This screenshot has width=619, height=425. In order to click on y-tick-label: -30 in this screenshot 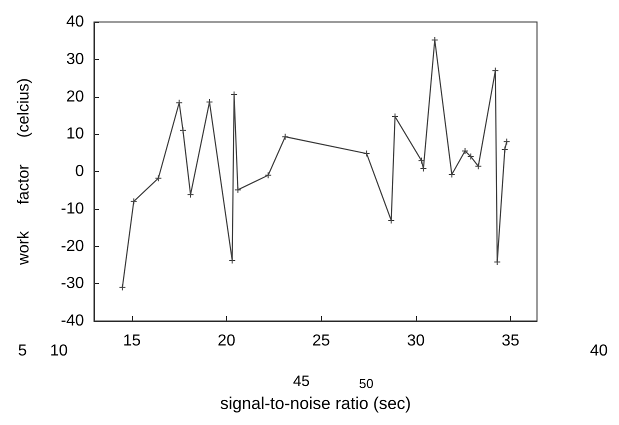, I will do `click(72, 283)`.